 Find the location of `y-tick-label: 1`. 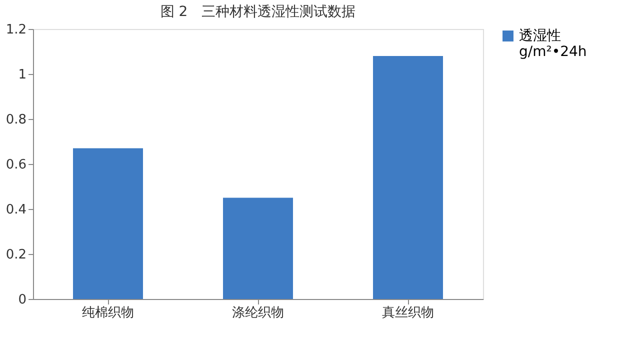

y-tick-label: 1 is located at coordinates (22, 75).